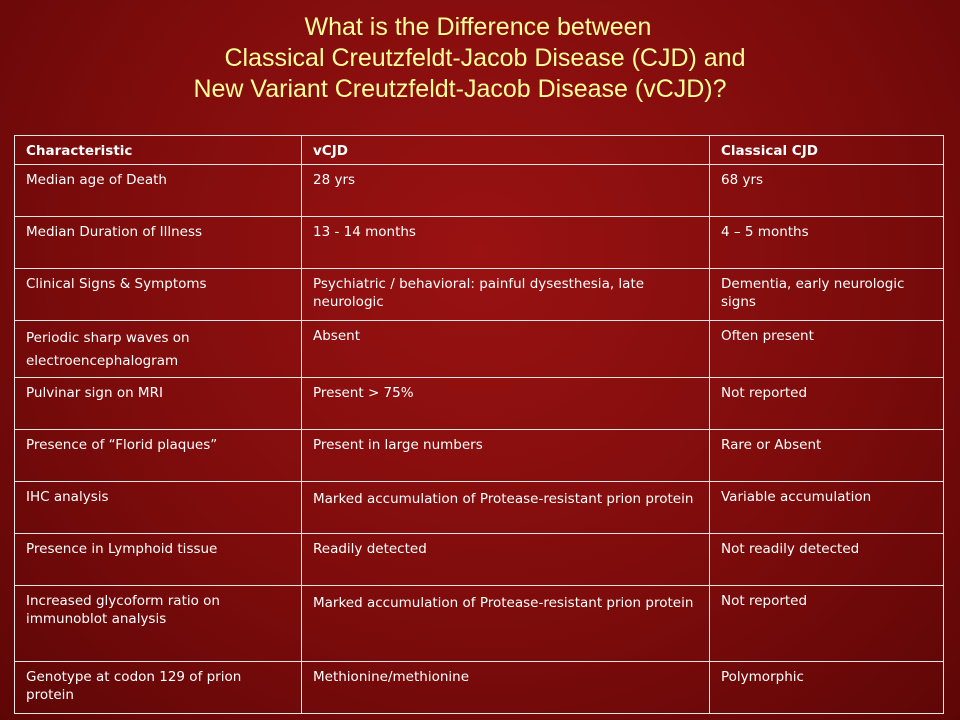 The height and width of the screenshot is (720, 960). Describe the element at coordinates (826, 559) in the screenshot. I see `row-classical-cjd: Not readily detected` at that location.